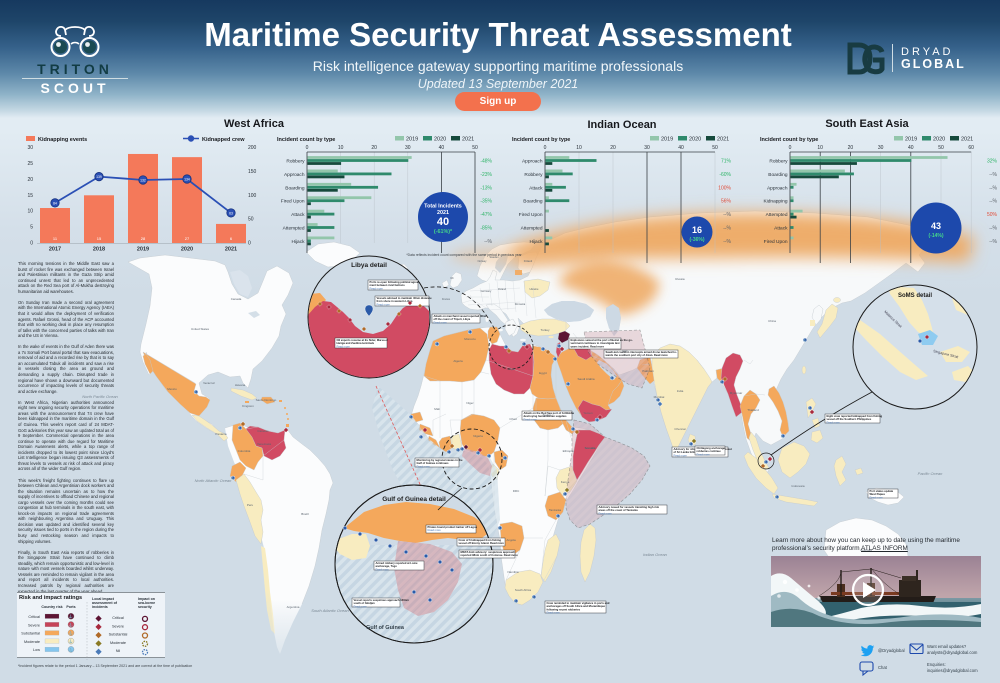 This screenshot has height=683, width=1000. Describe the element at coordinates (305, 514) in the screenshot. I see `svg-text: Brazil` at that location.